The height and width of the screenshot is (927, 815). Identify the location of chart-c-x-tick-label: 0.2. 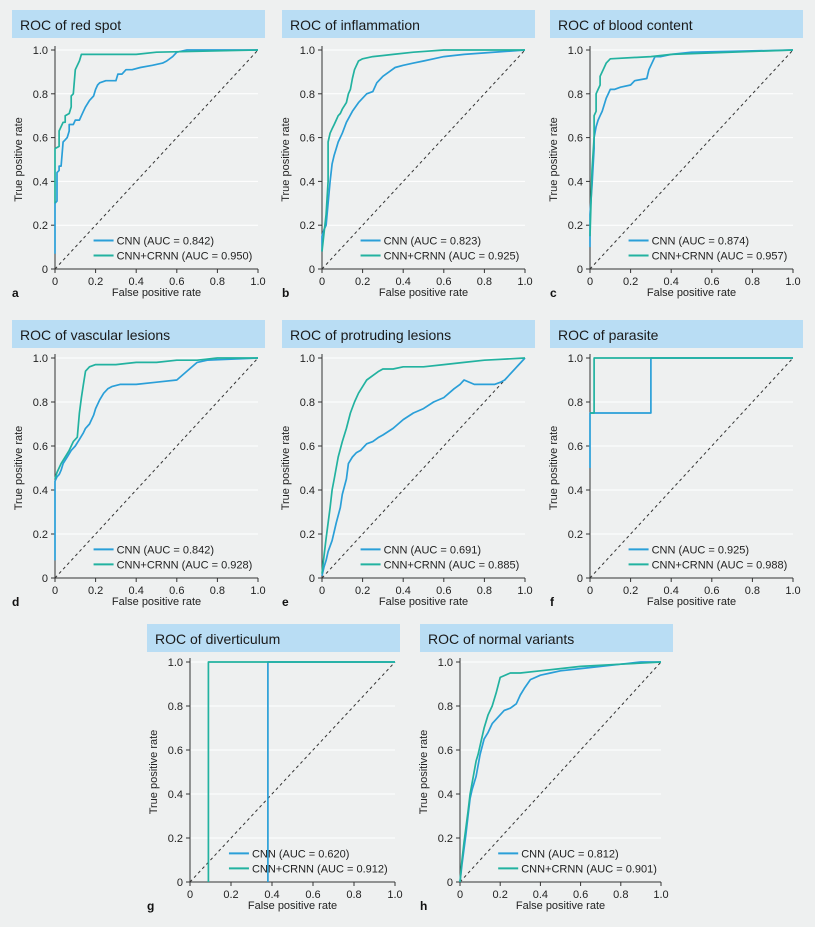
(630, 282).